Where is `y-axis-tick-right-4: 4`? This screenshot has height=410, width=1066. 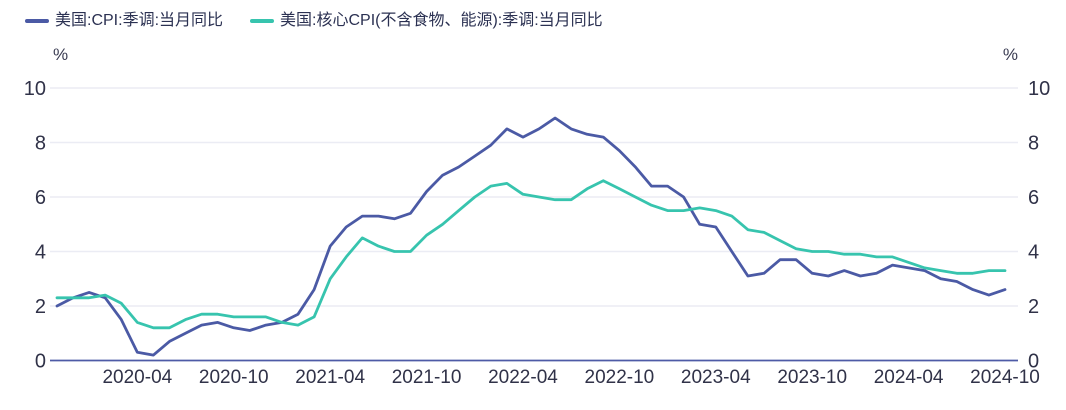 y-axis-tick-right-4: 4 is located at coordinates (1033, 253).